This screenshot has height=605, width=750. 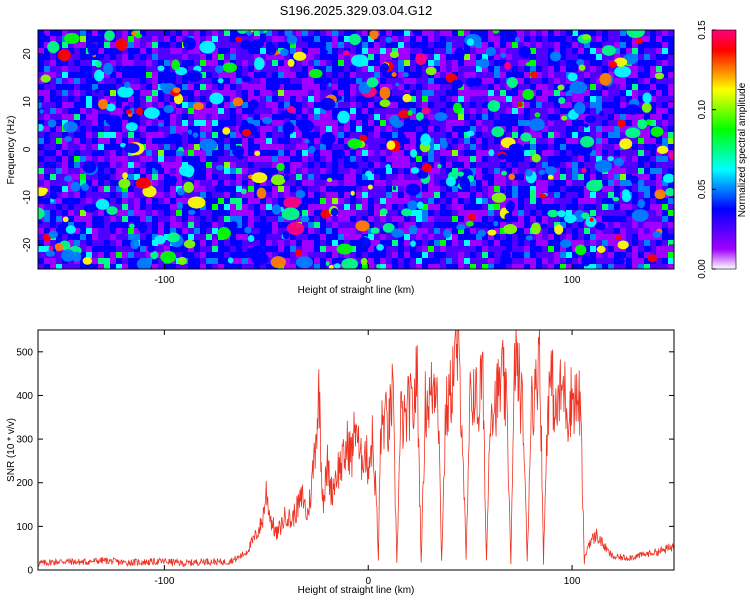 What do you see at coordinates (164, 581) in the screenshot?
I see `line-x-tick-label: -100` at bounding box center [164, 581].